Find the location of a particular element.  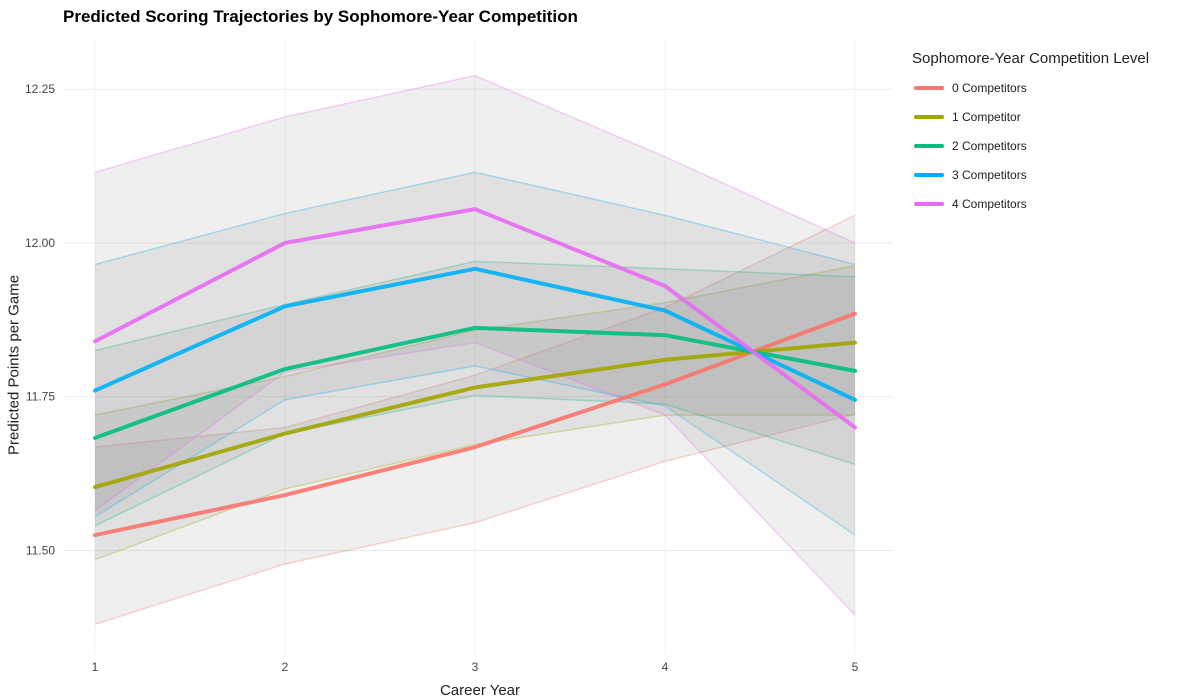

y-tick-label: 11.75 is located at coordinates (40, 397).